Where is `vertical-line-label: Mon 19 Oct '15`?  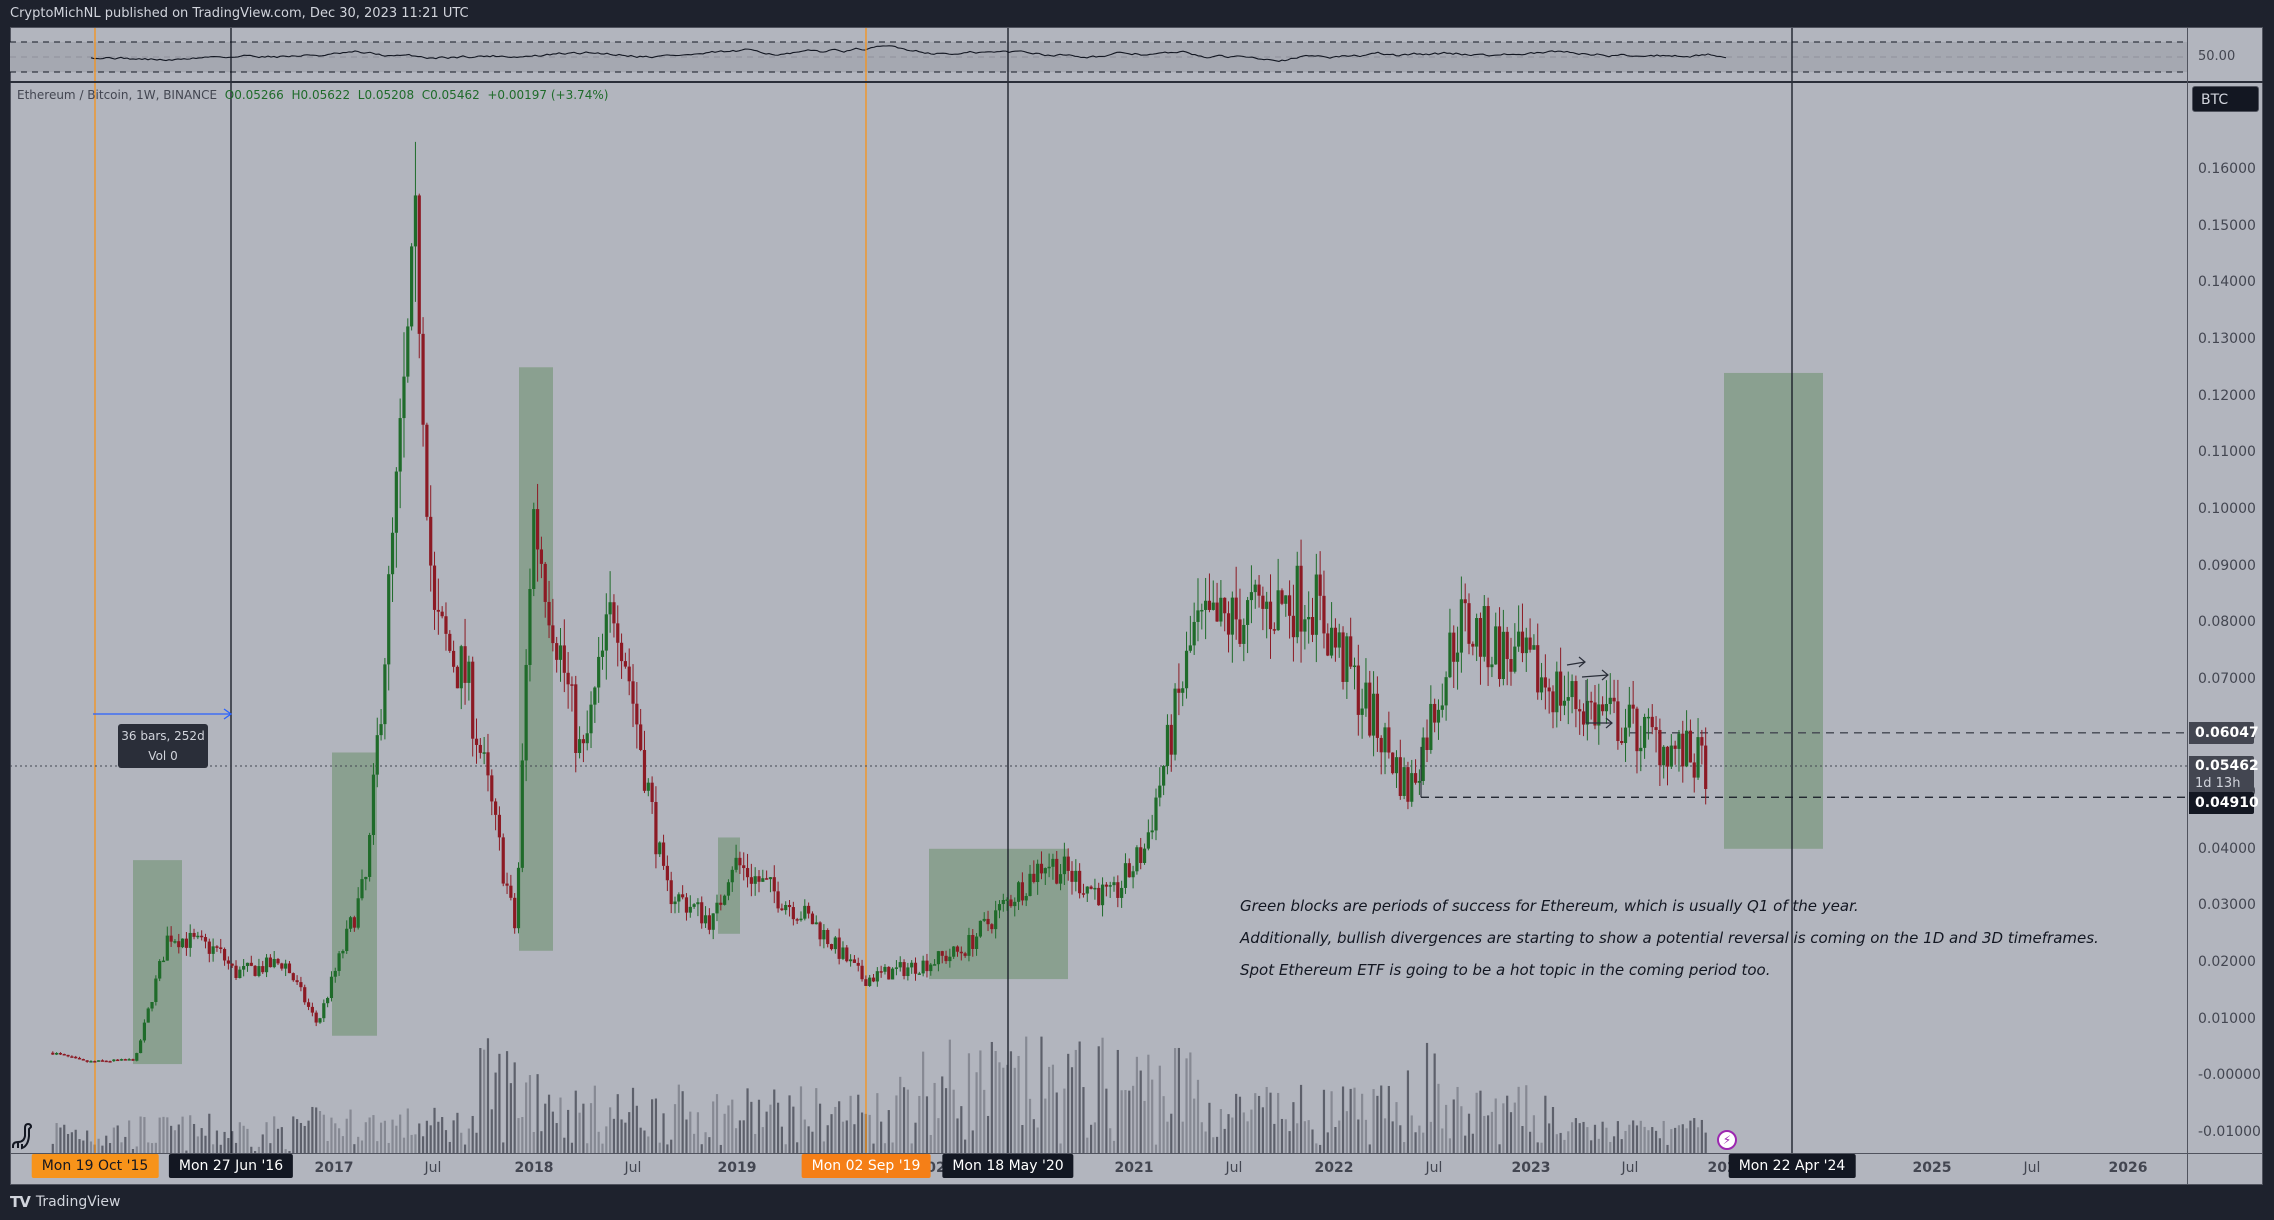
vertical-line-label: Mon 19 Oct '15 is located at coordinates (95, 1166).